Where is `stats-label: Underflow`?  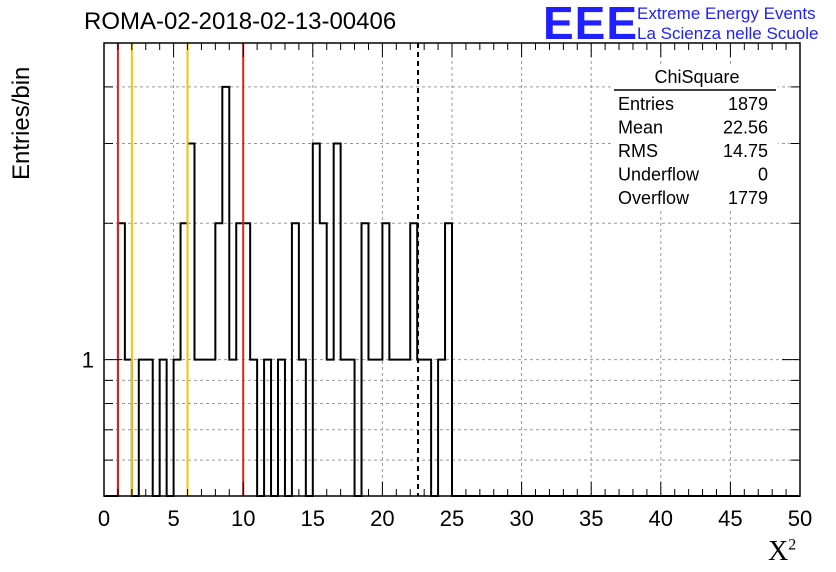 stats-label: Underflow is located at coordinates (659, 175).